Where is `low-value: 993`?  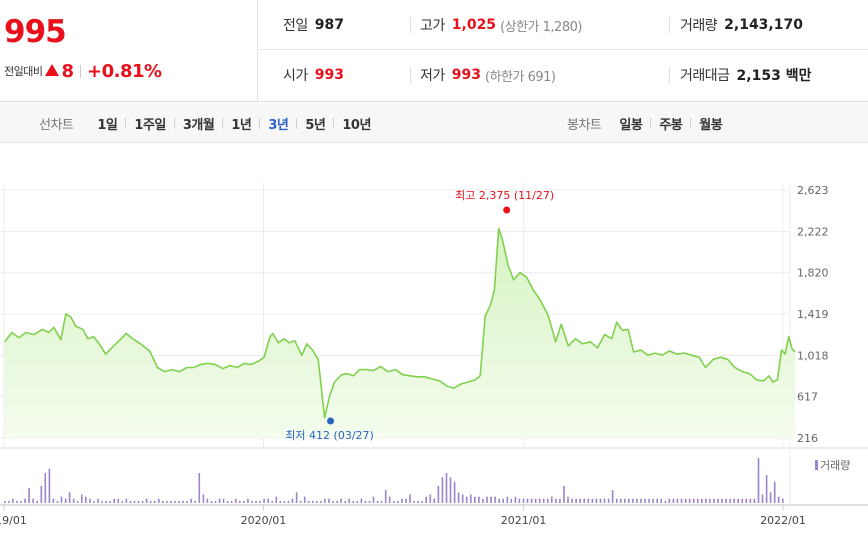
low-value: 993 is located at coordinates (466, 75).